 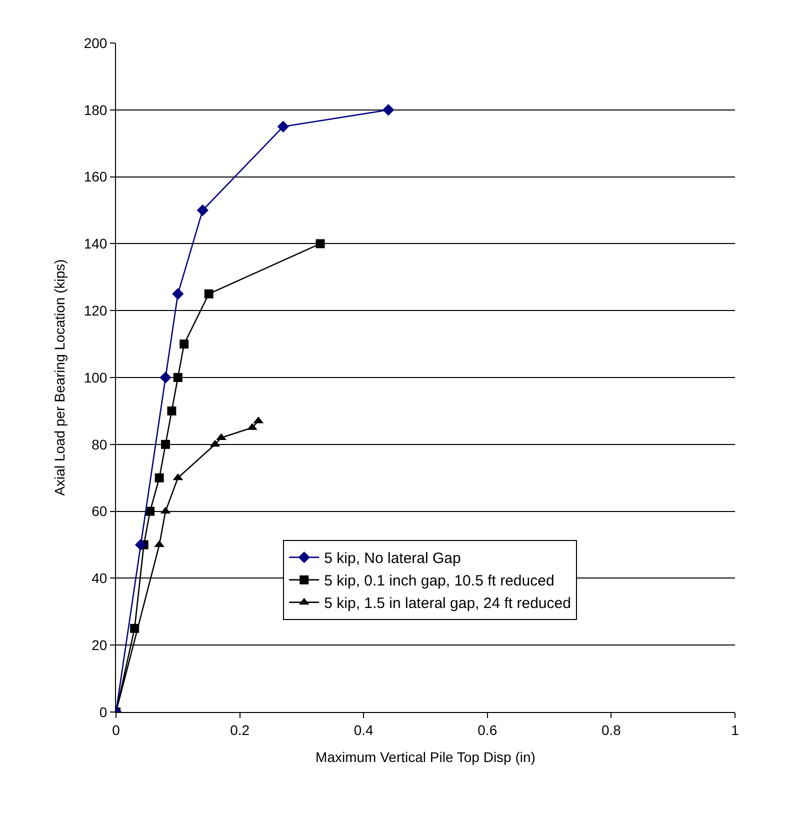 I want to click on legend-label: 5 kip, 1.5 in lateral gap, 24 ft reduced, so click(x=447, y=603).